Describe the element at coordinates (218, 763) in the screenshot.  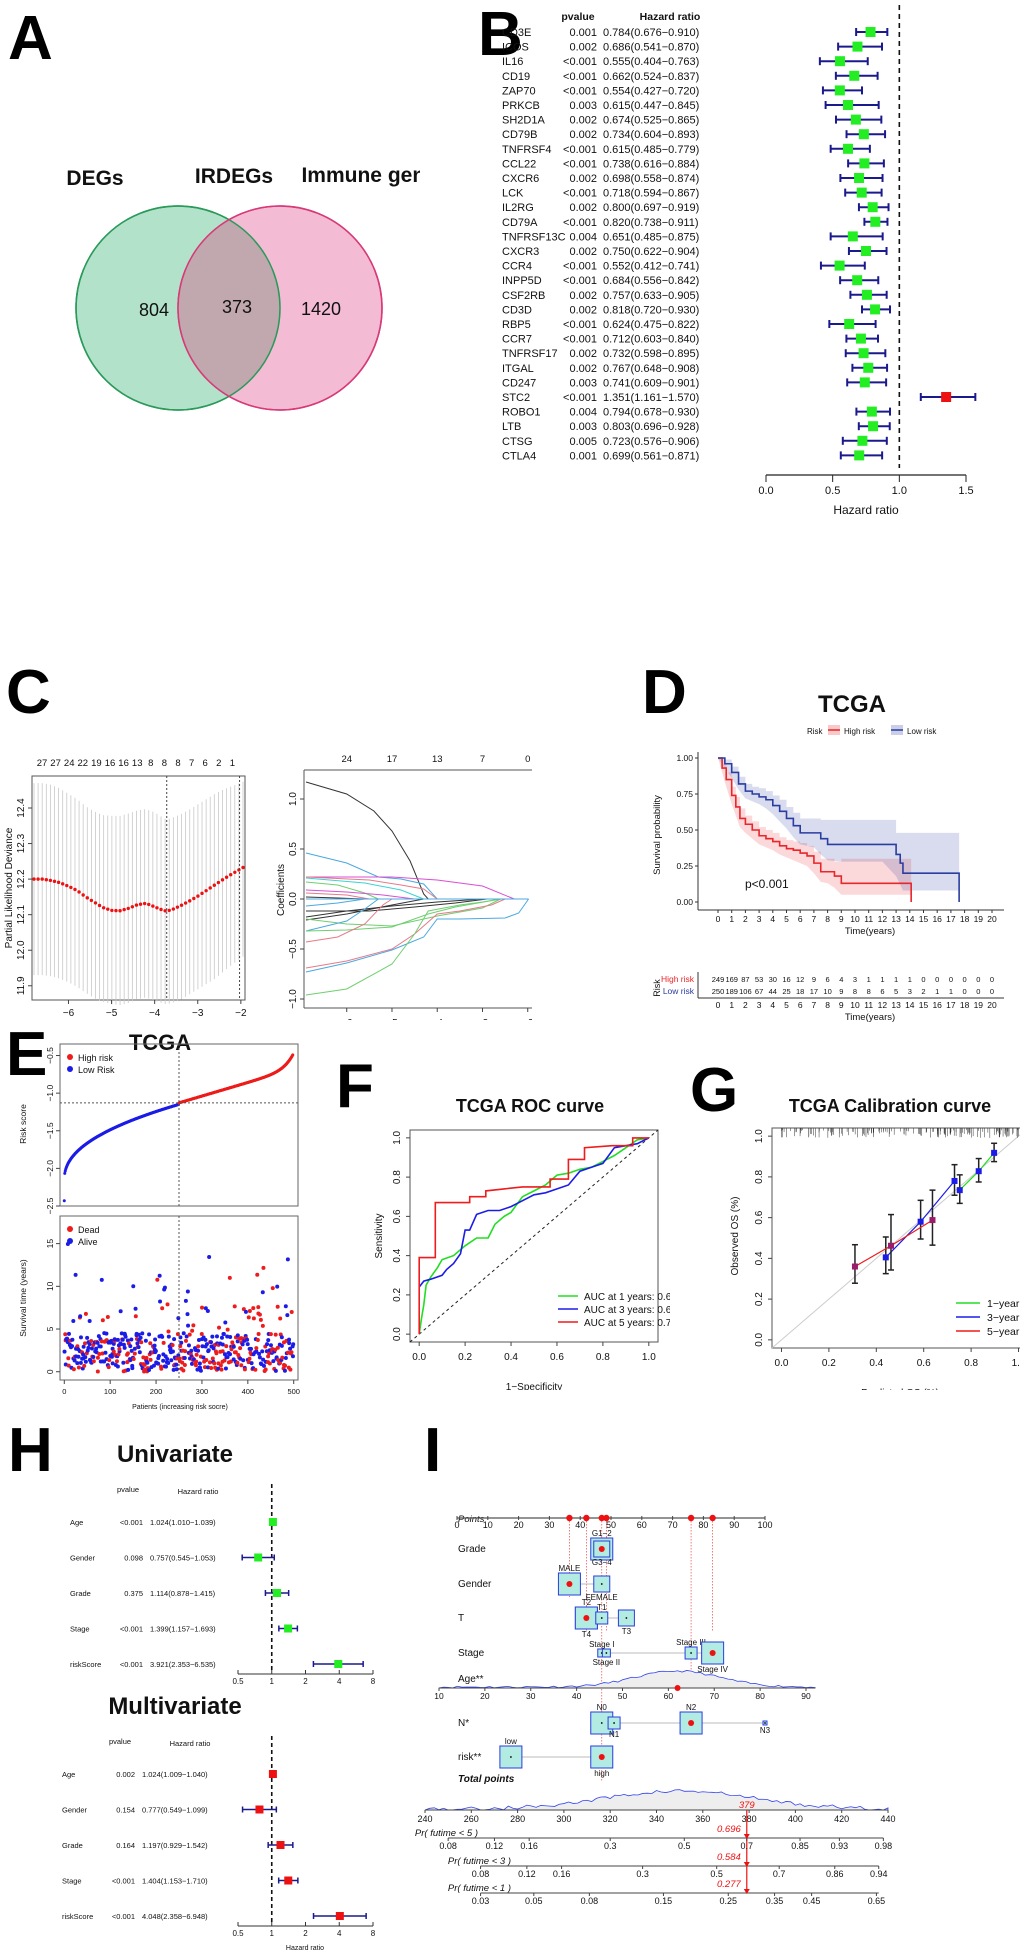
I see `top-tick-label: 2` at that location.